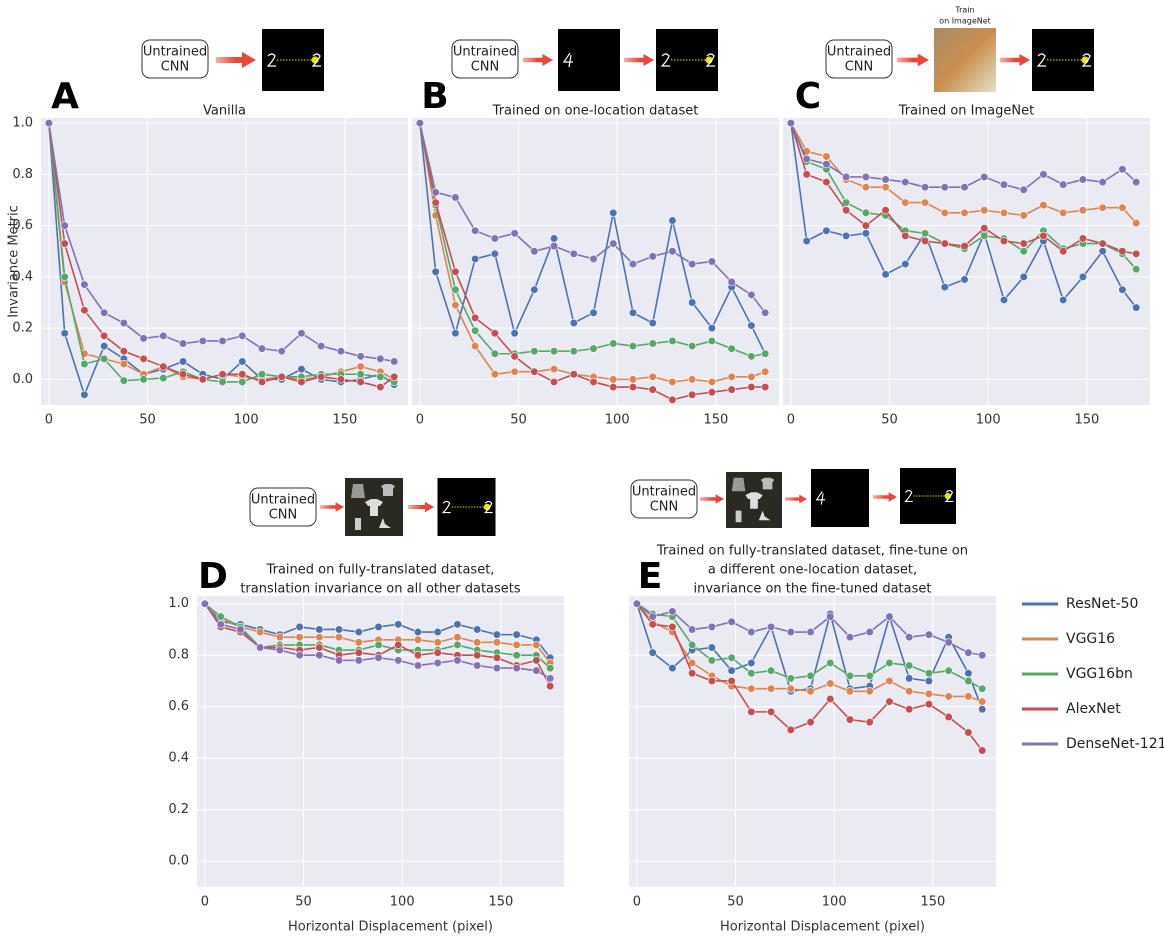 The width and height of the screenshot is (1164, 937). Describe the element at coordinates (178, 655) in the screenshot. I see `y-tick-label: 0.8` at that location.